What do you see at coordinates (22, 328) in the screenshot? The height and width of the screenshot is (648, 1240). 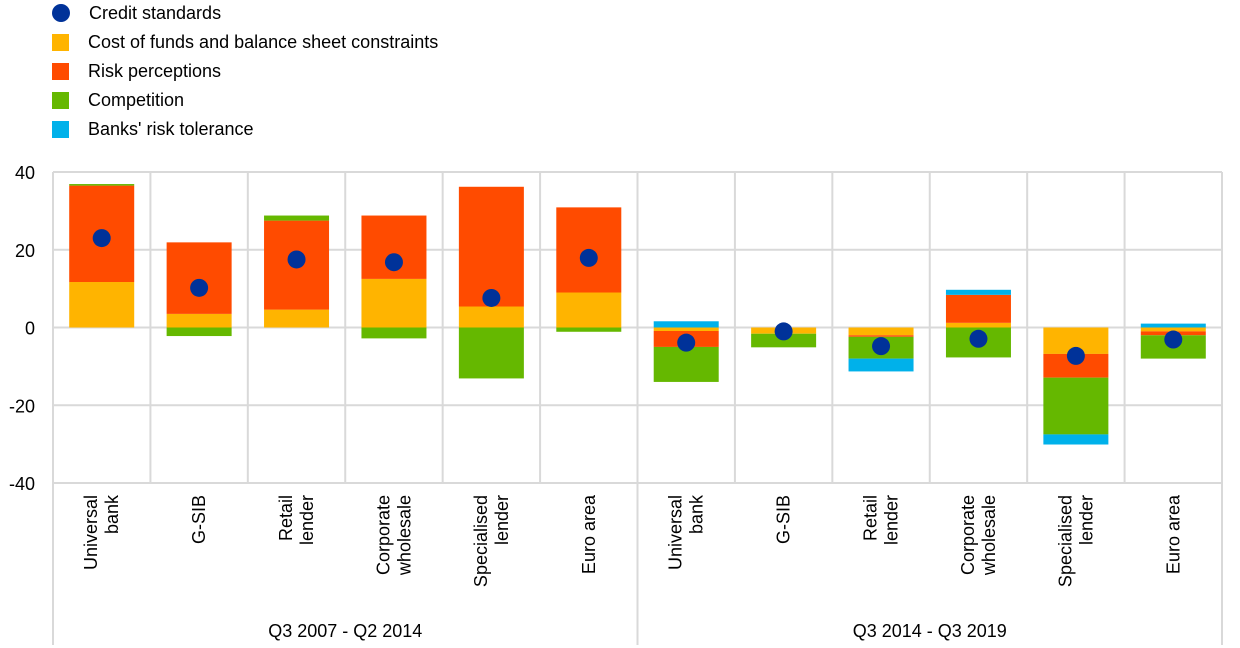 I see `y-axis: 40 20 0 -20 -40` at bounding box center [22, 328].